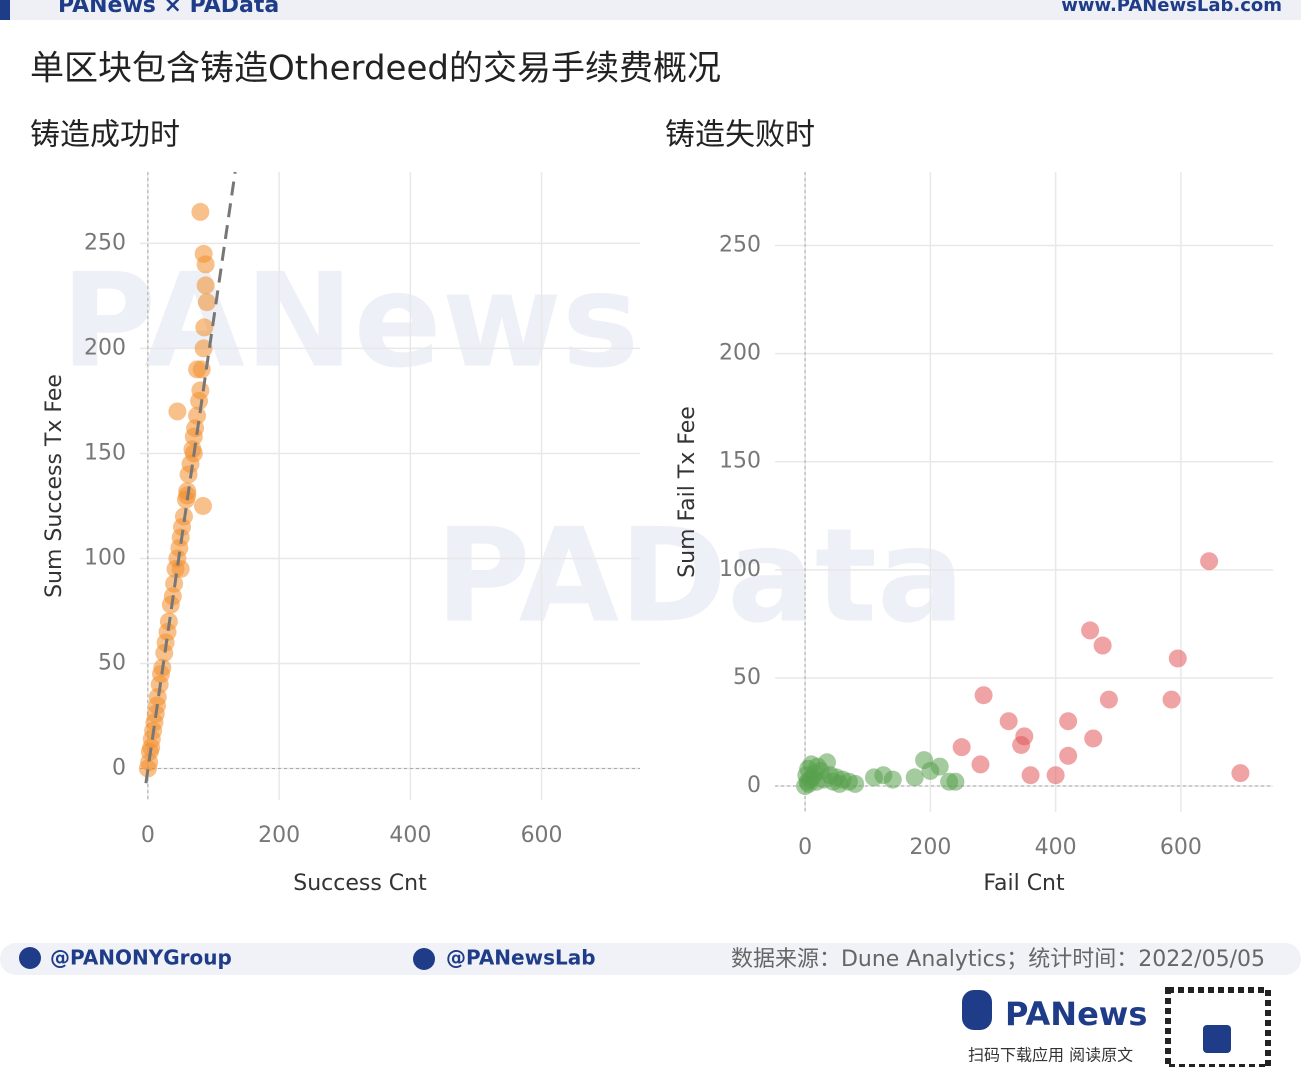 This screenshot has width=1301, height=1067. Describe the element at coordinates (141, 958) in the screenshot. I see `footer-twitter: @PANONYGroup` at that location.